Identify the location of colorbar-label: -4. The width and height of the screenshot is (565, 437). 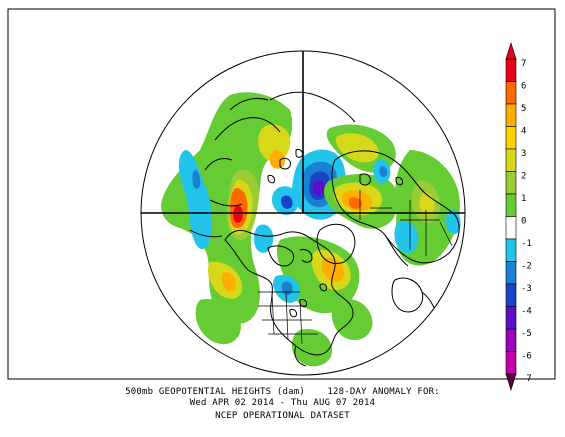
(526, 312).